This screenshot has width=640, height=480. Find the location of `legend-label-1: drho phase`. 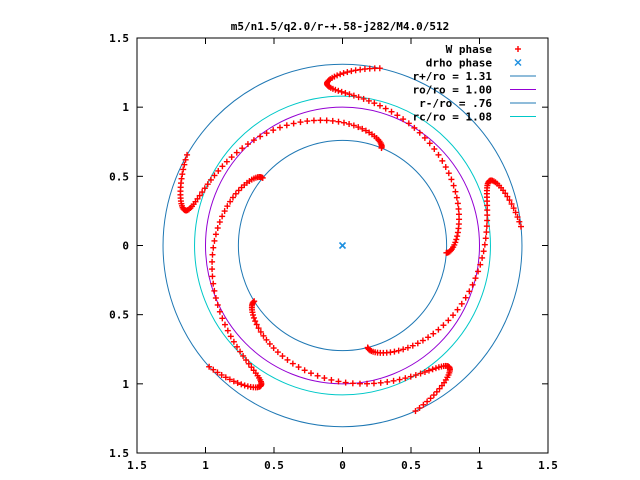

legend-label-1: drho phase is located at coordinates (459, 63).